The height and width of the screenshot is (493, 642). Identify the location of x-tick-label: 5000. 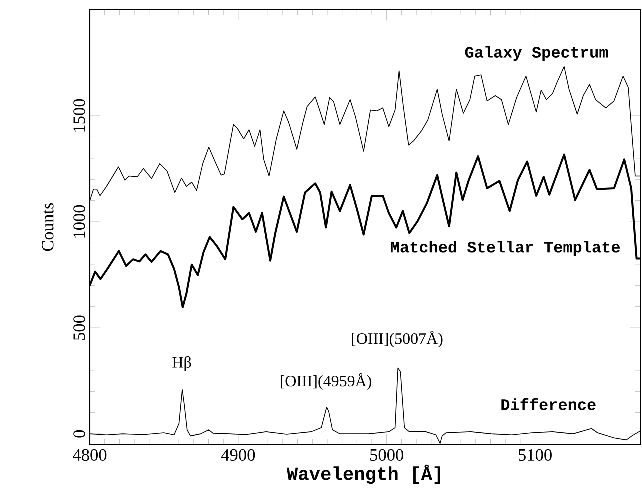
(387, 456).